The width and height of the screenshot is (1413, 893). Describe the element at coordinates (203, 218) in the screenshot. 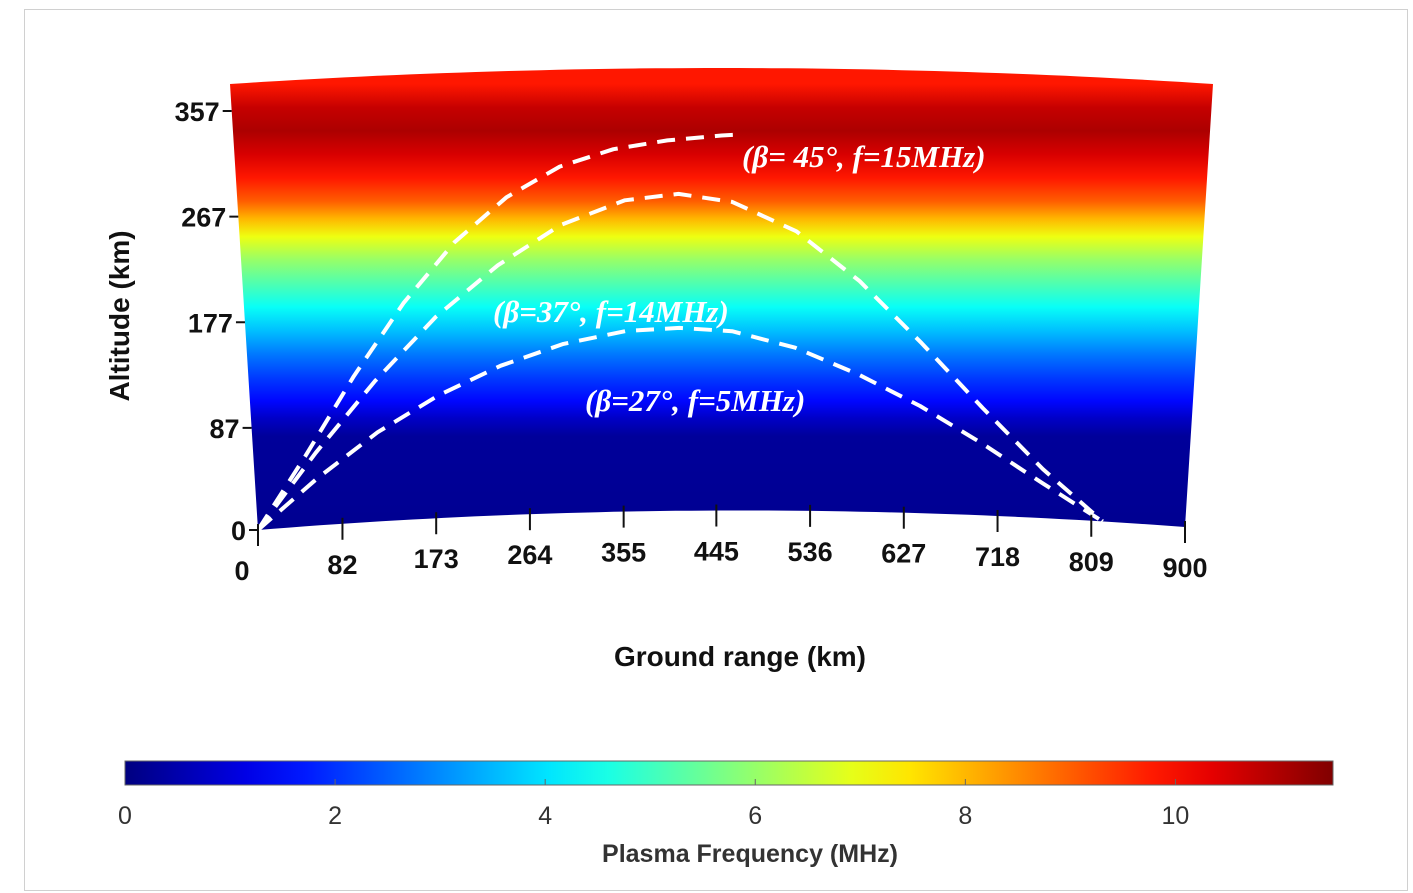

I see `y-tick-label: 267` at that location.